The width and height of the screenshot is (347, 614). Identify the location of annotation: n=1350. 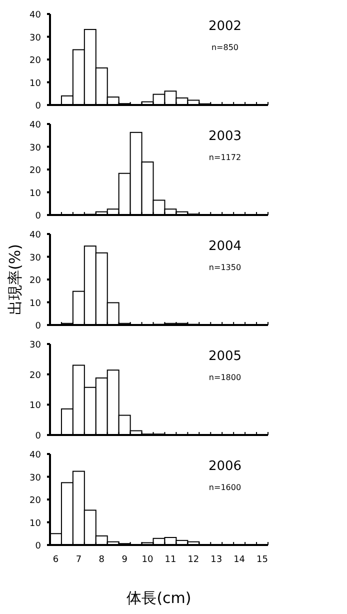
(225, 267).